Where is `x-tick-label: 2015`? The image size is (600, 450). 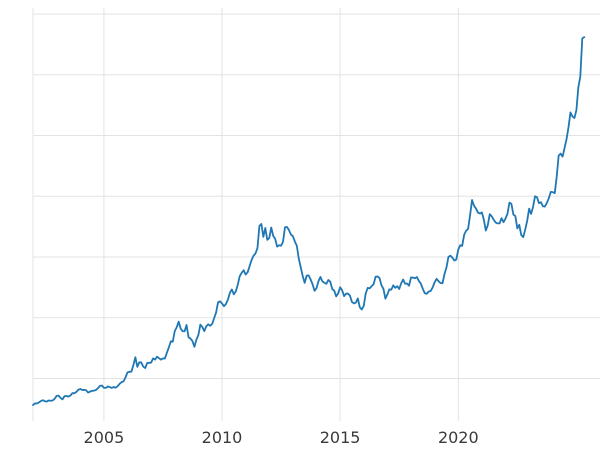
x-tick-label: 2015 is located at coordinates (340, 437).